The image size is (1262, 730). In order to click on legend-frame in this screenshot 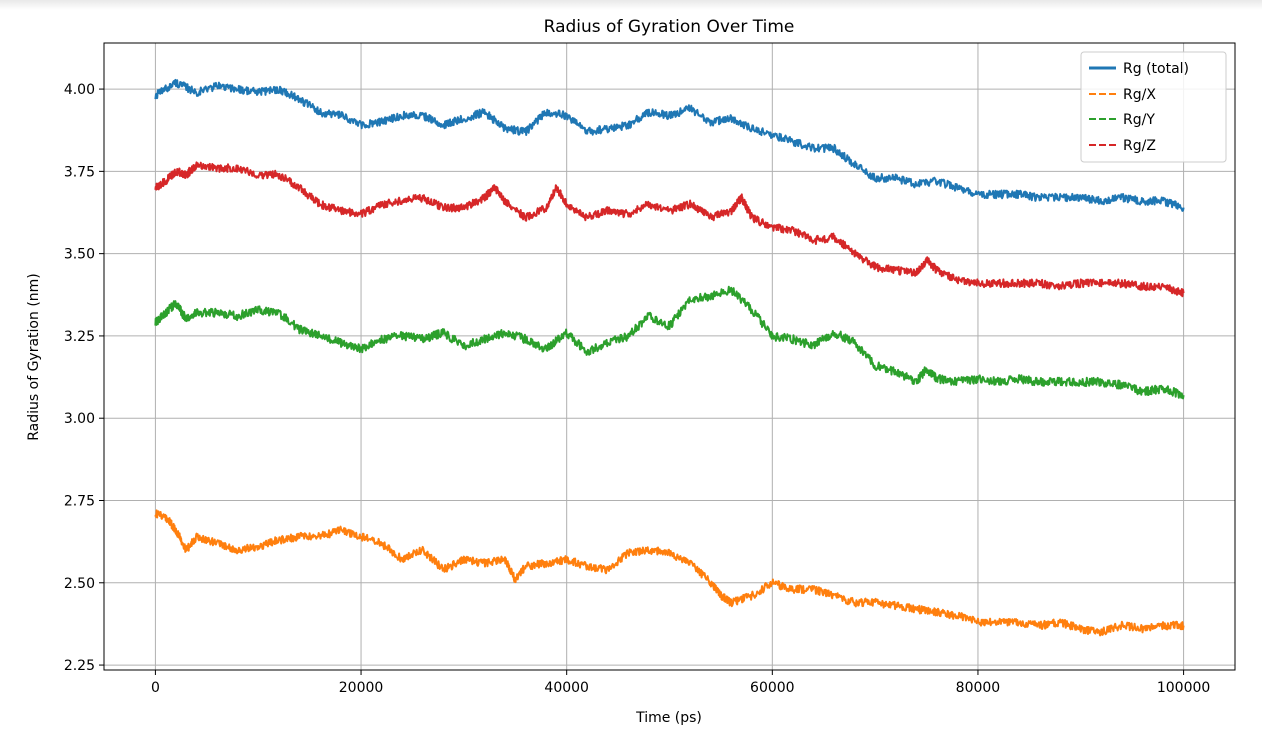, I will do `click(1153, 107)`.